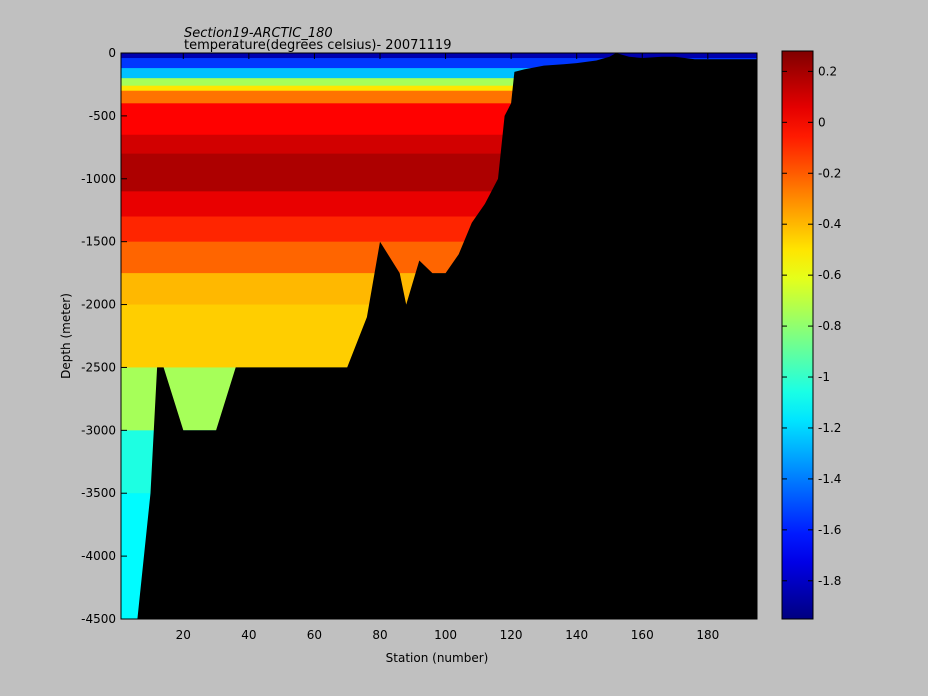 The height and width of the screenshot is (696, 928). I want to click on x-tick-label: 160, so click(642, 635).